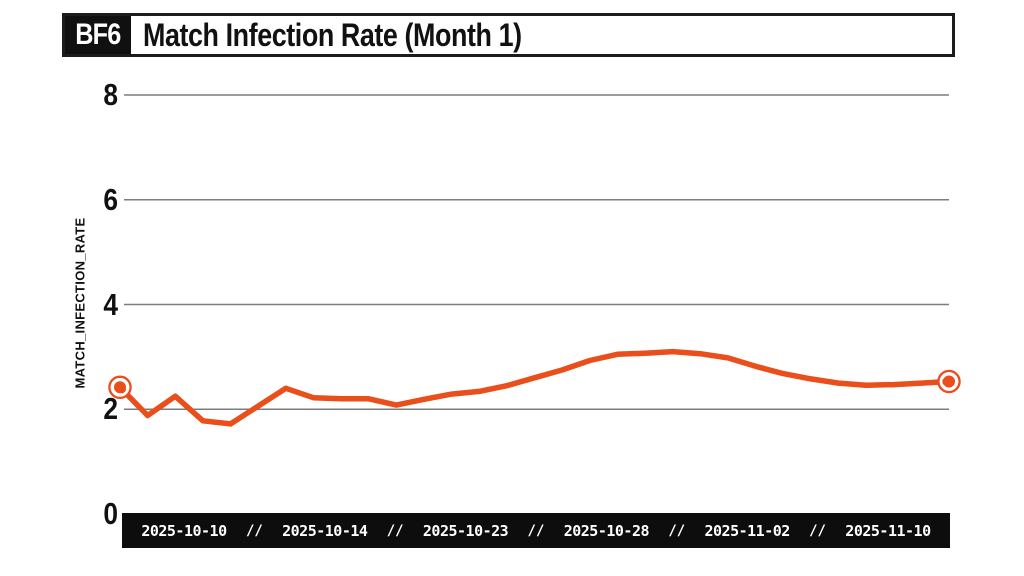 The width and height of the screenshot is (1024, 576). Describe the element at coordinates (888, 530) in the screenshot. I see `x-axis-label-2025-11-10: 2025-11-10` at that location.